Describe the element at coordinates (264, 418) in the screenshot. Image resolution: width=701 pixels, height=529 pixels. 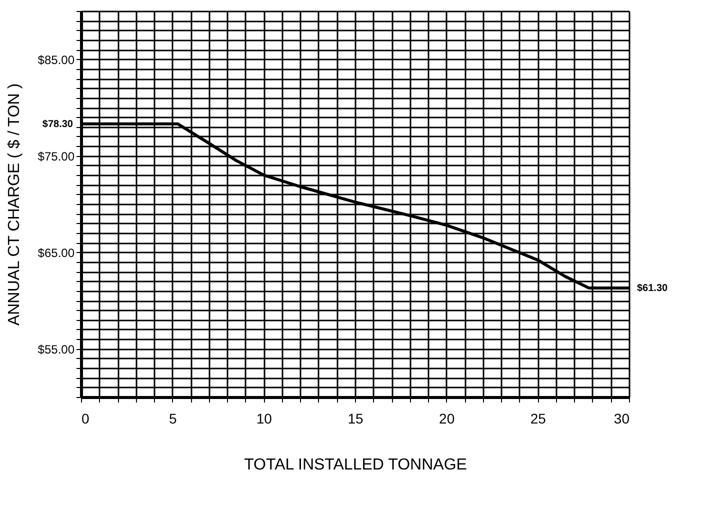
I see `x-tick-label: 10` at that location.